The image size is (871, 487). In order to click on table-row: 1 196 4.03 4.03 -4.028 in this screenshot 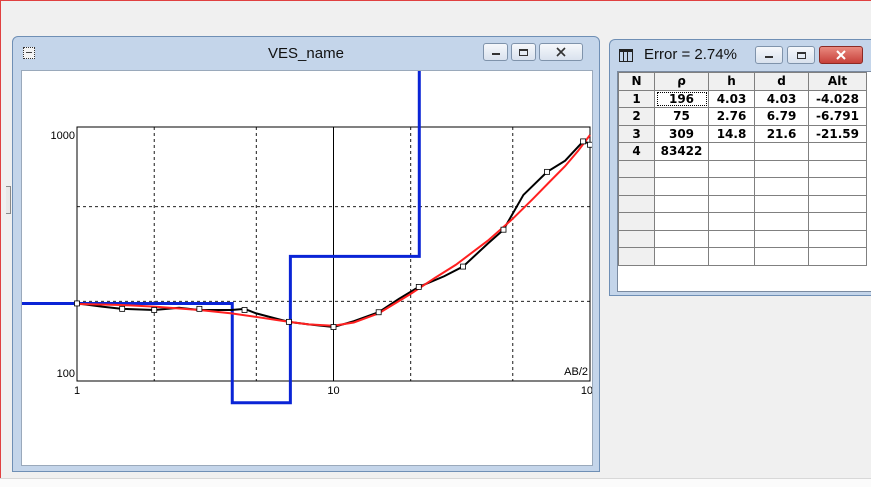, I will do `click(742, 98)`.